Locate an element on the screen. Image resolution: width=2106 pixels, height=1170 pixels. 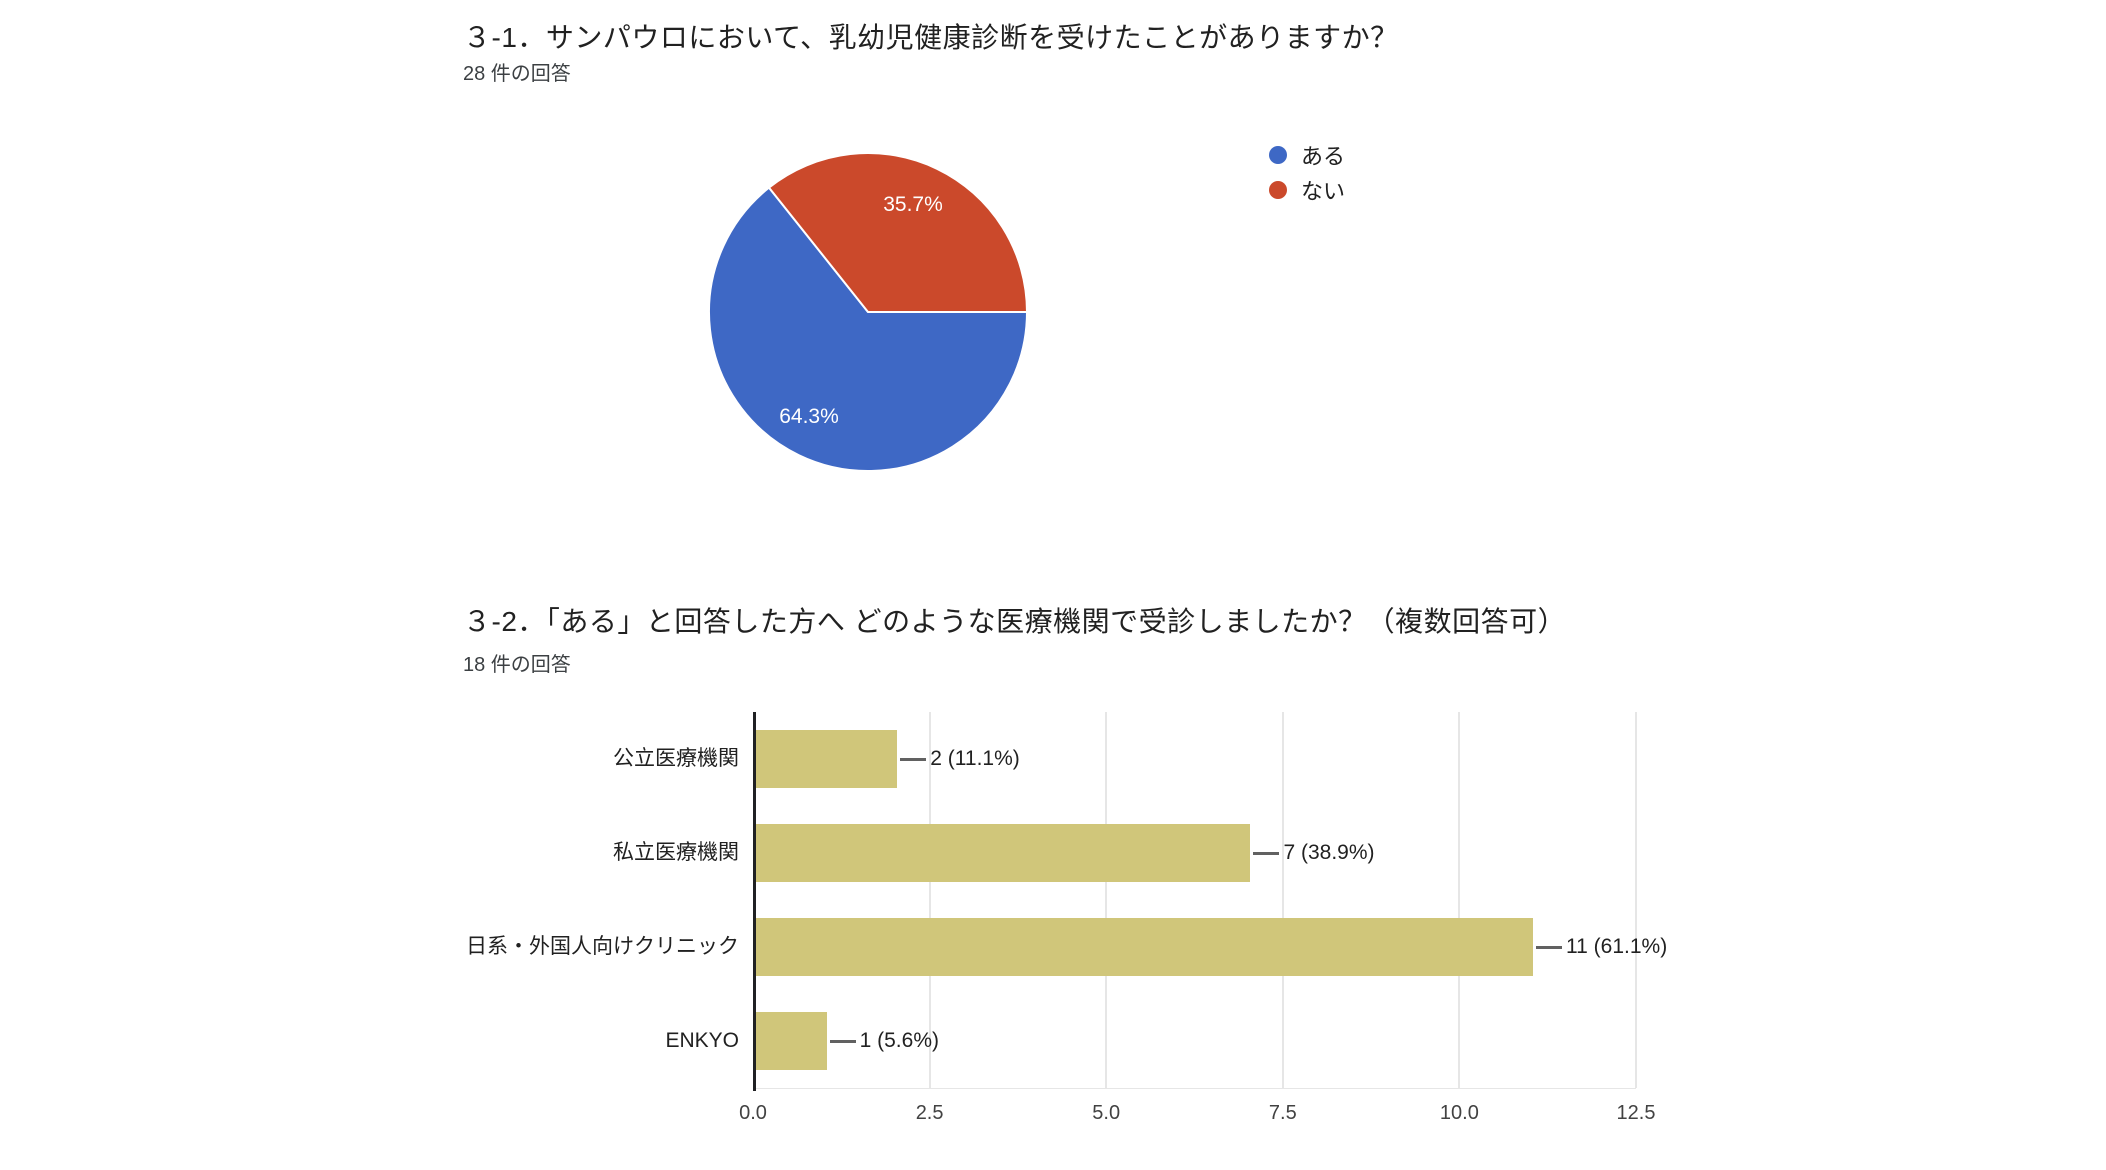
pie-legend: ある ない is located at coordinates (1307, 172).